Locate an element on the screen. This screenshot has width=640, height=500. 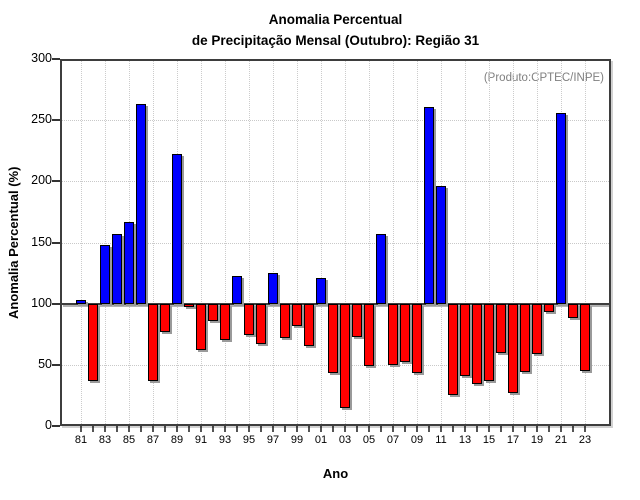
bar-2009 is located at coordinates (417, 338).